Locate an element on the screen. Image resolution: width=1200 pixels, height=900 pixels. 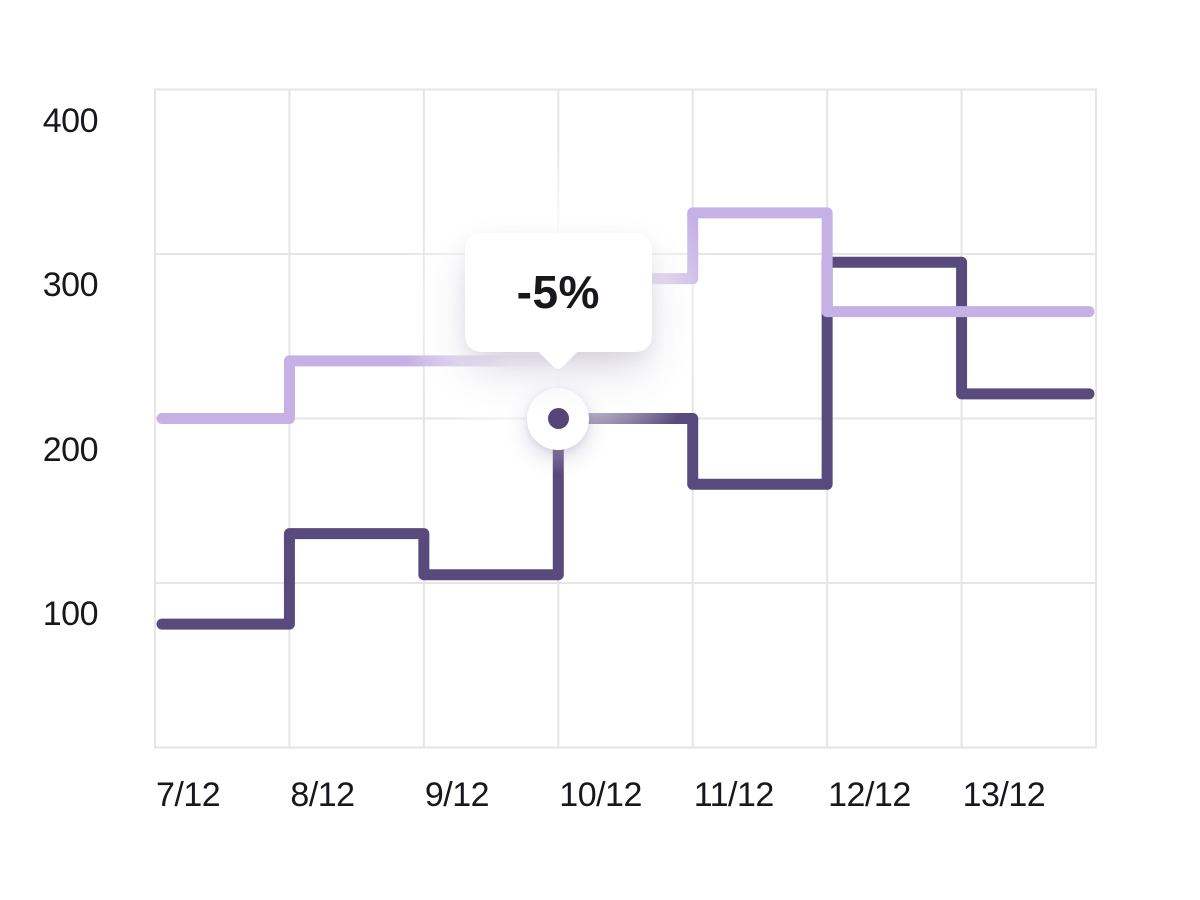
x-axis-label: 13/12 is located at coordinates (1004, 795).